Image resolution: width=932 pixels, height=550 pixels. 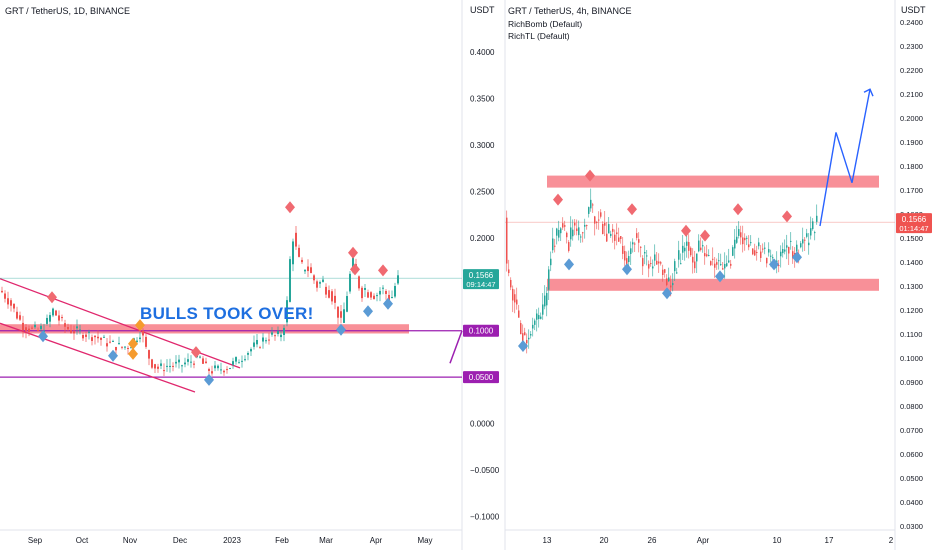 What do you see at coordinates (911, 22) in the screenshot?
I see `right-y-tick-label: 0.2400` at bounding box center [911, 22].